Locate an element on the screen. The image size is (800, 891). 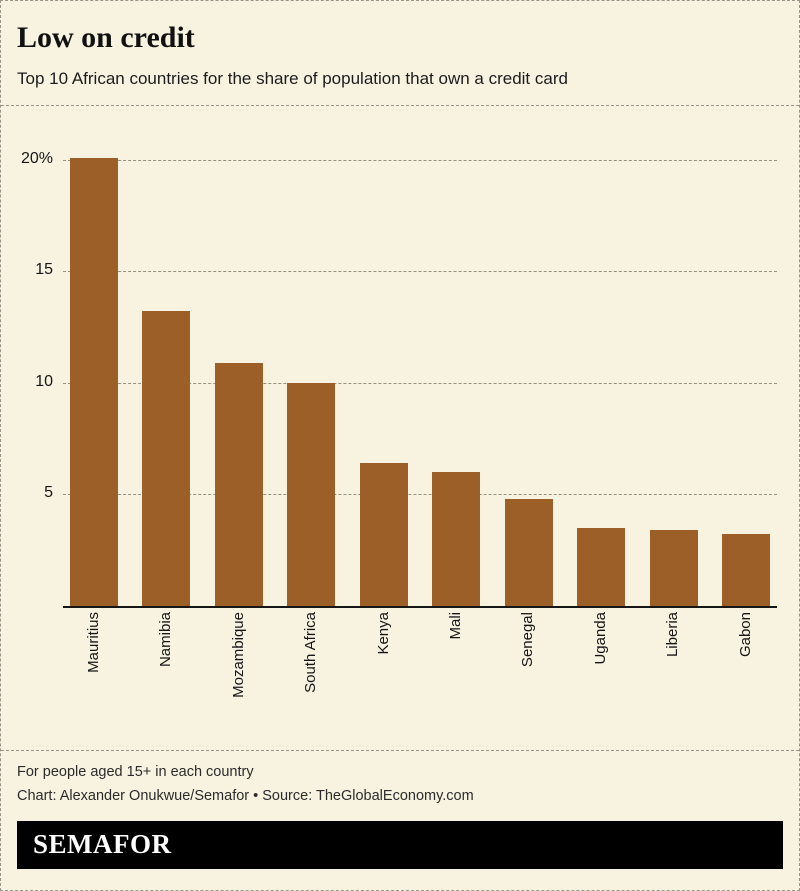
x-axis-label-cell: Liberia is located at coordinates (674, 677).